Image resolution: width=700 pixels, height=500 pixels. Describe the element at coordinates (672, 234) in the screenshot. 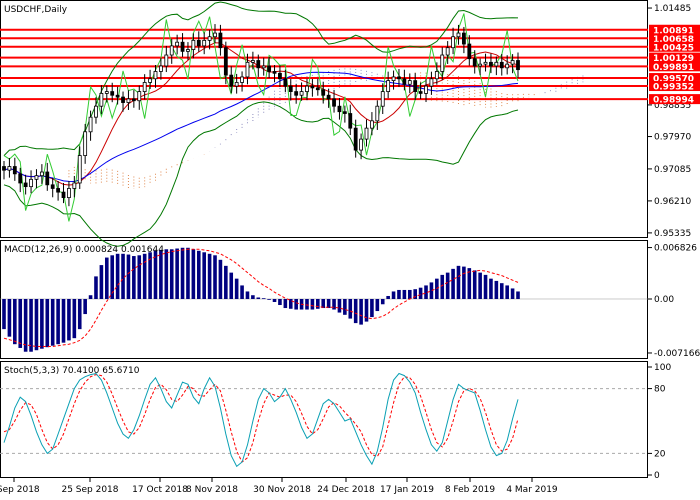

I see `price-tick-label: 0.95335` at that location.